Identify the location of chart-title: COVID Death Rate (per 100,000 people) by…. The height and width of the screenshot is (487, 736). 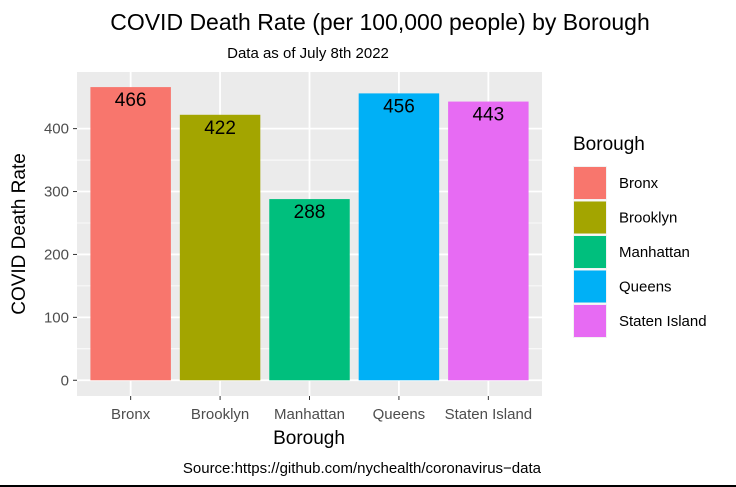
(380, 22).